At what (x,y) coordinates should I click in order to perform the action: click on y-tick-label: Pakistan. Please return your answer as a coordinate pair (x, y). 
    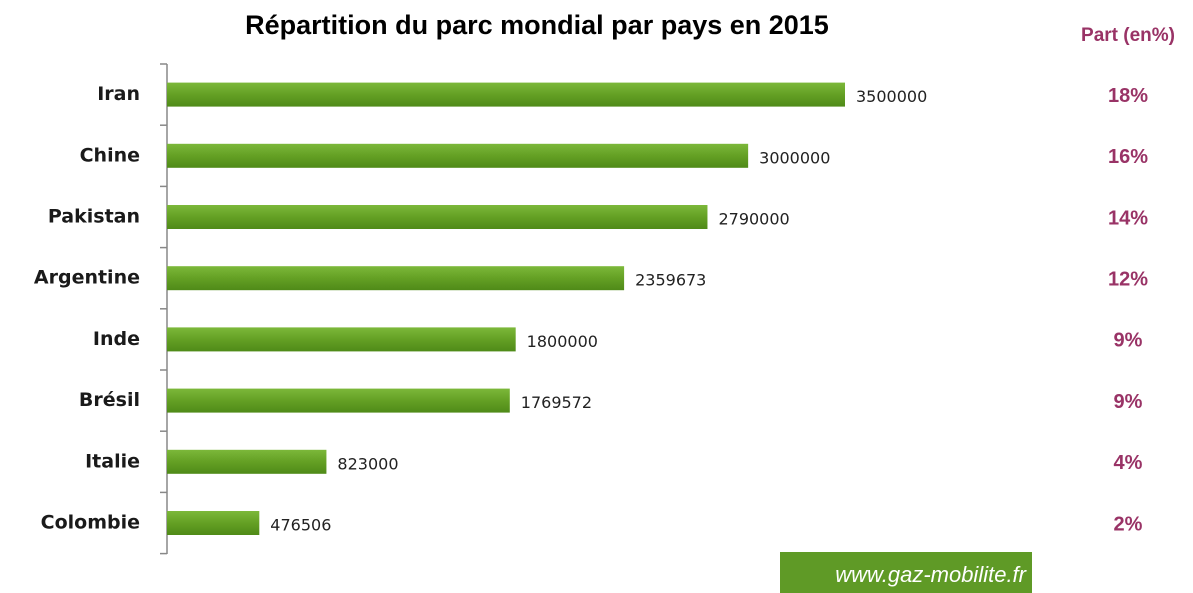
    Looking at the image, I should click on (94, 217).